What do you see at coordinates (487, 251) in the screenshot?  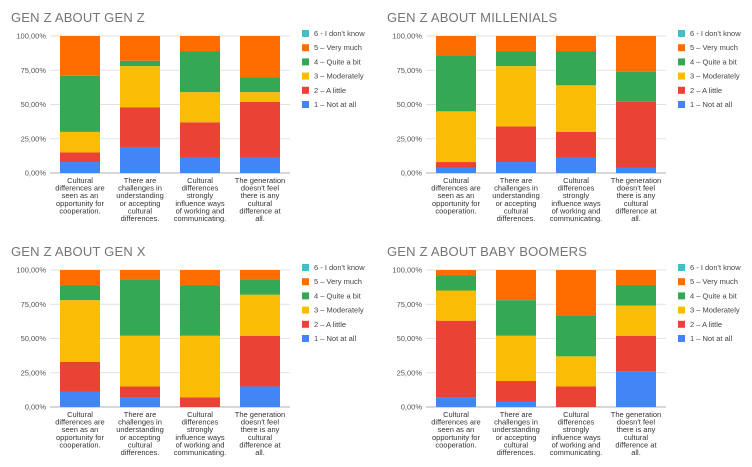 I see `chart-title: GEN Z ABOUT BABY BOOMERS` at bounding box center [487, 251].